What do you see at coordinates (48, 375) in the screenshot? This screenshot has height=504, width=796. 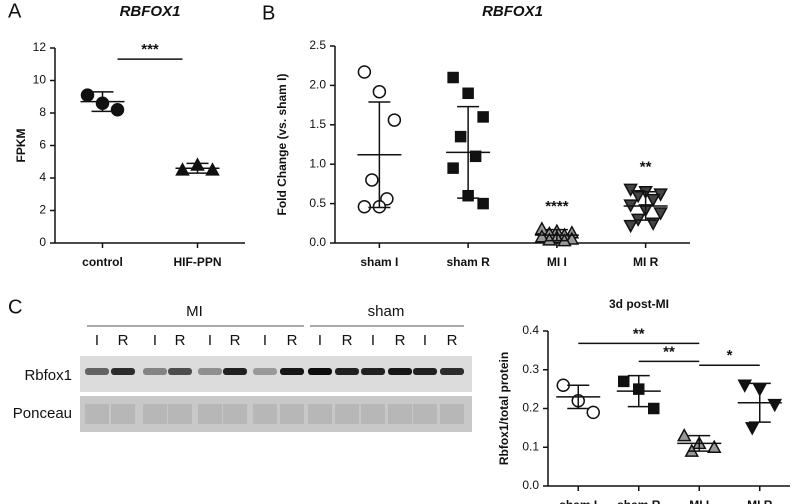 I see `row-label: Rbfox1` at bounding box center [48, 375].